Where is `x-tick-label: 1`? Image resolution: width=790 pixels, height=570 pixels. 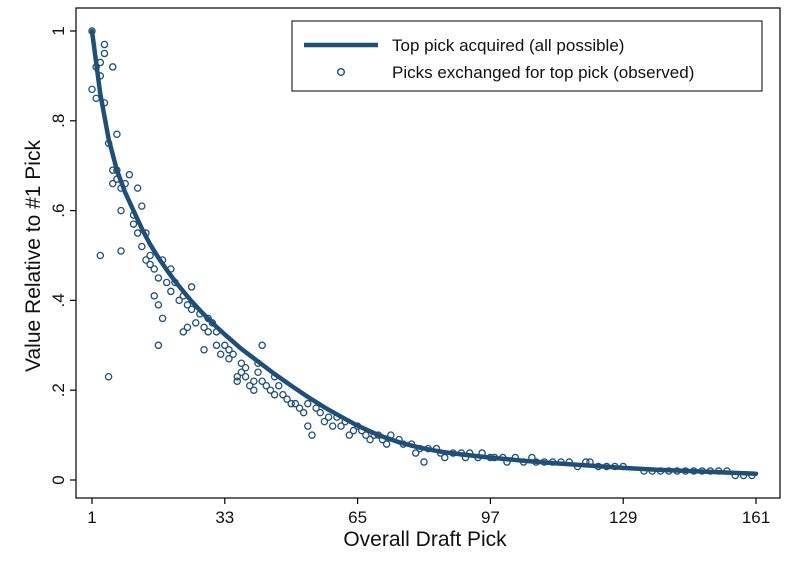
x-tick-label: 1 is located at coordinates (91, 517).